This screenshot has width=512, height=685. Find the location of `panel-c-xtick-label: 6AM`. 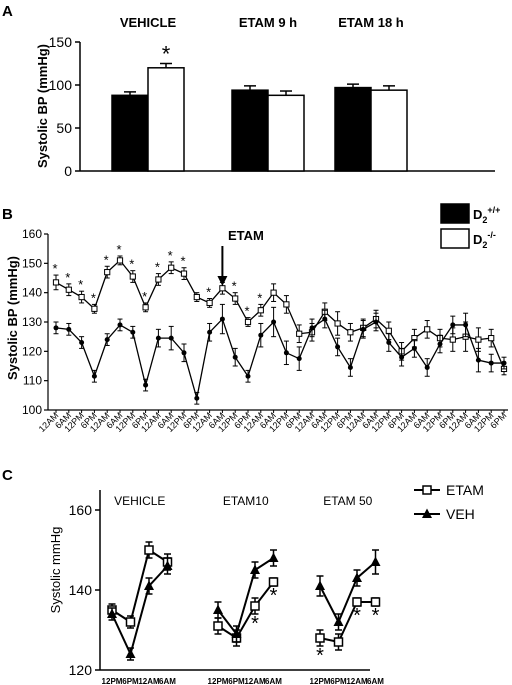

panel-c-xtick-label: 6AM is located at coordinates (167, 681).